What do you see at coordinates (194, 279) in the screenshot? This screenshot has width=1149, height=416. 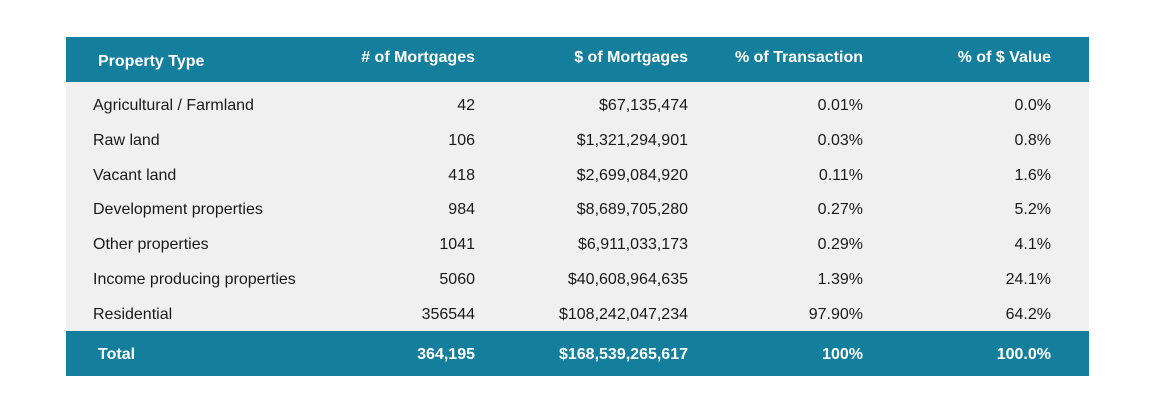 I see `cell-property-type: Income producing properties` at bounding box center [194, 279].